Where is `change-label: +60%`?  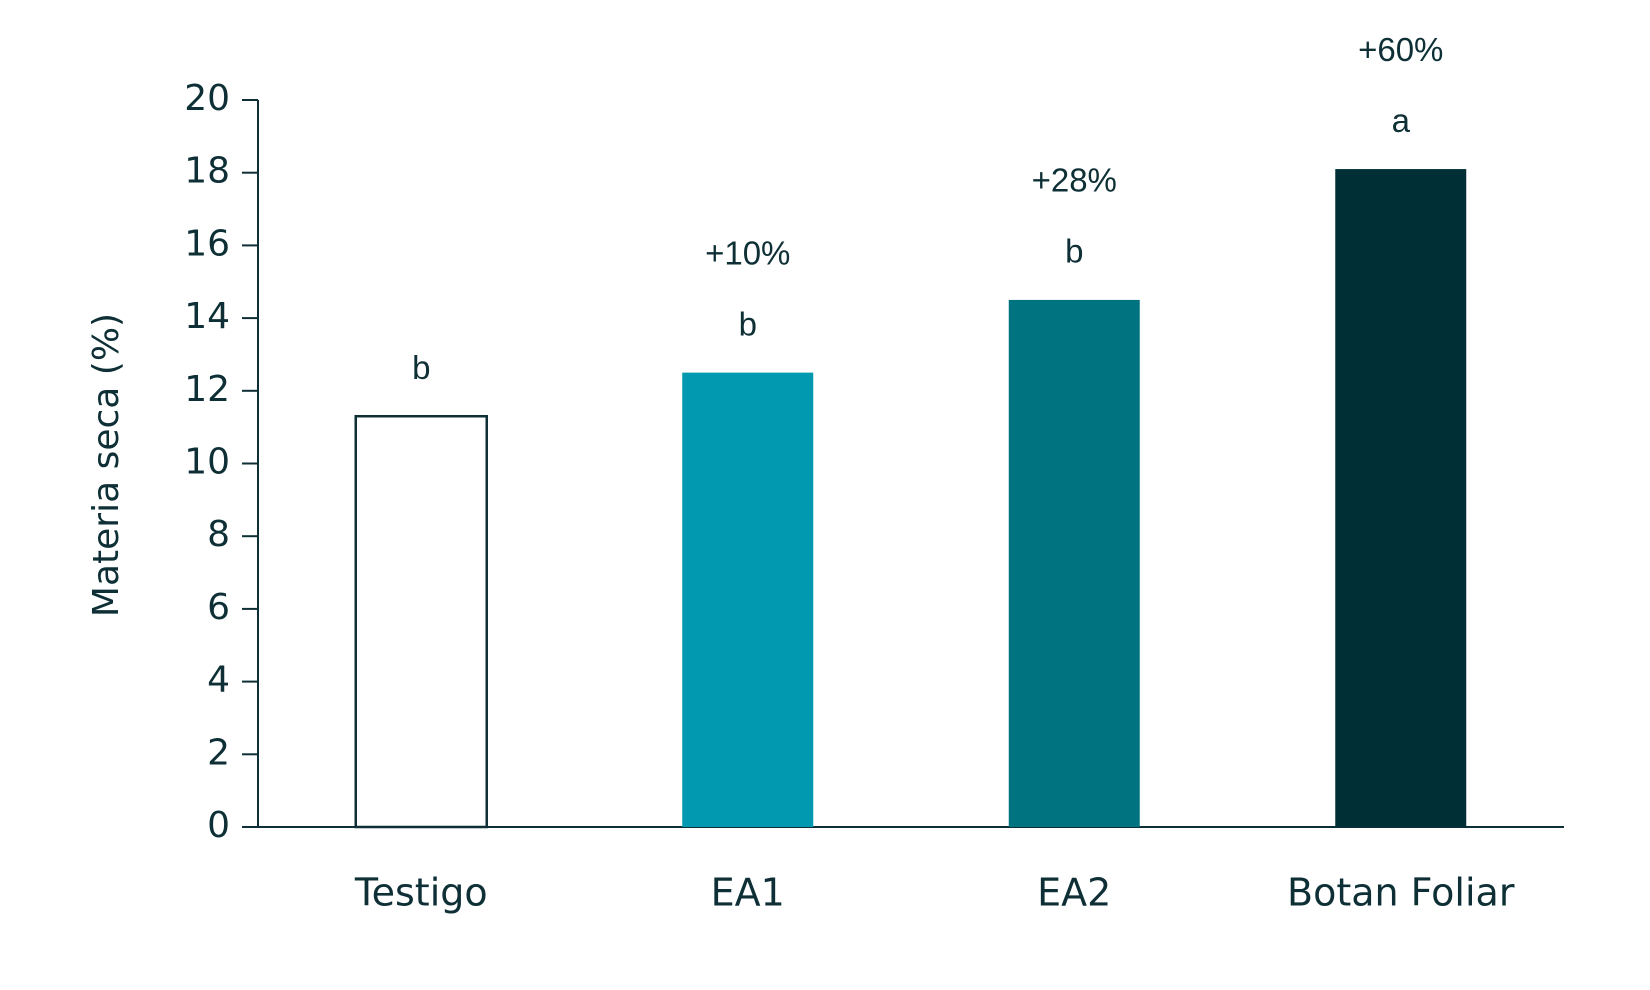
change-label: +60% is located at coordinates (1400, 49).